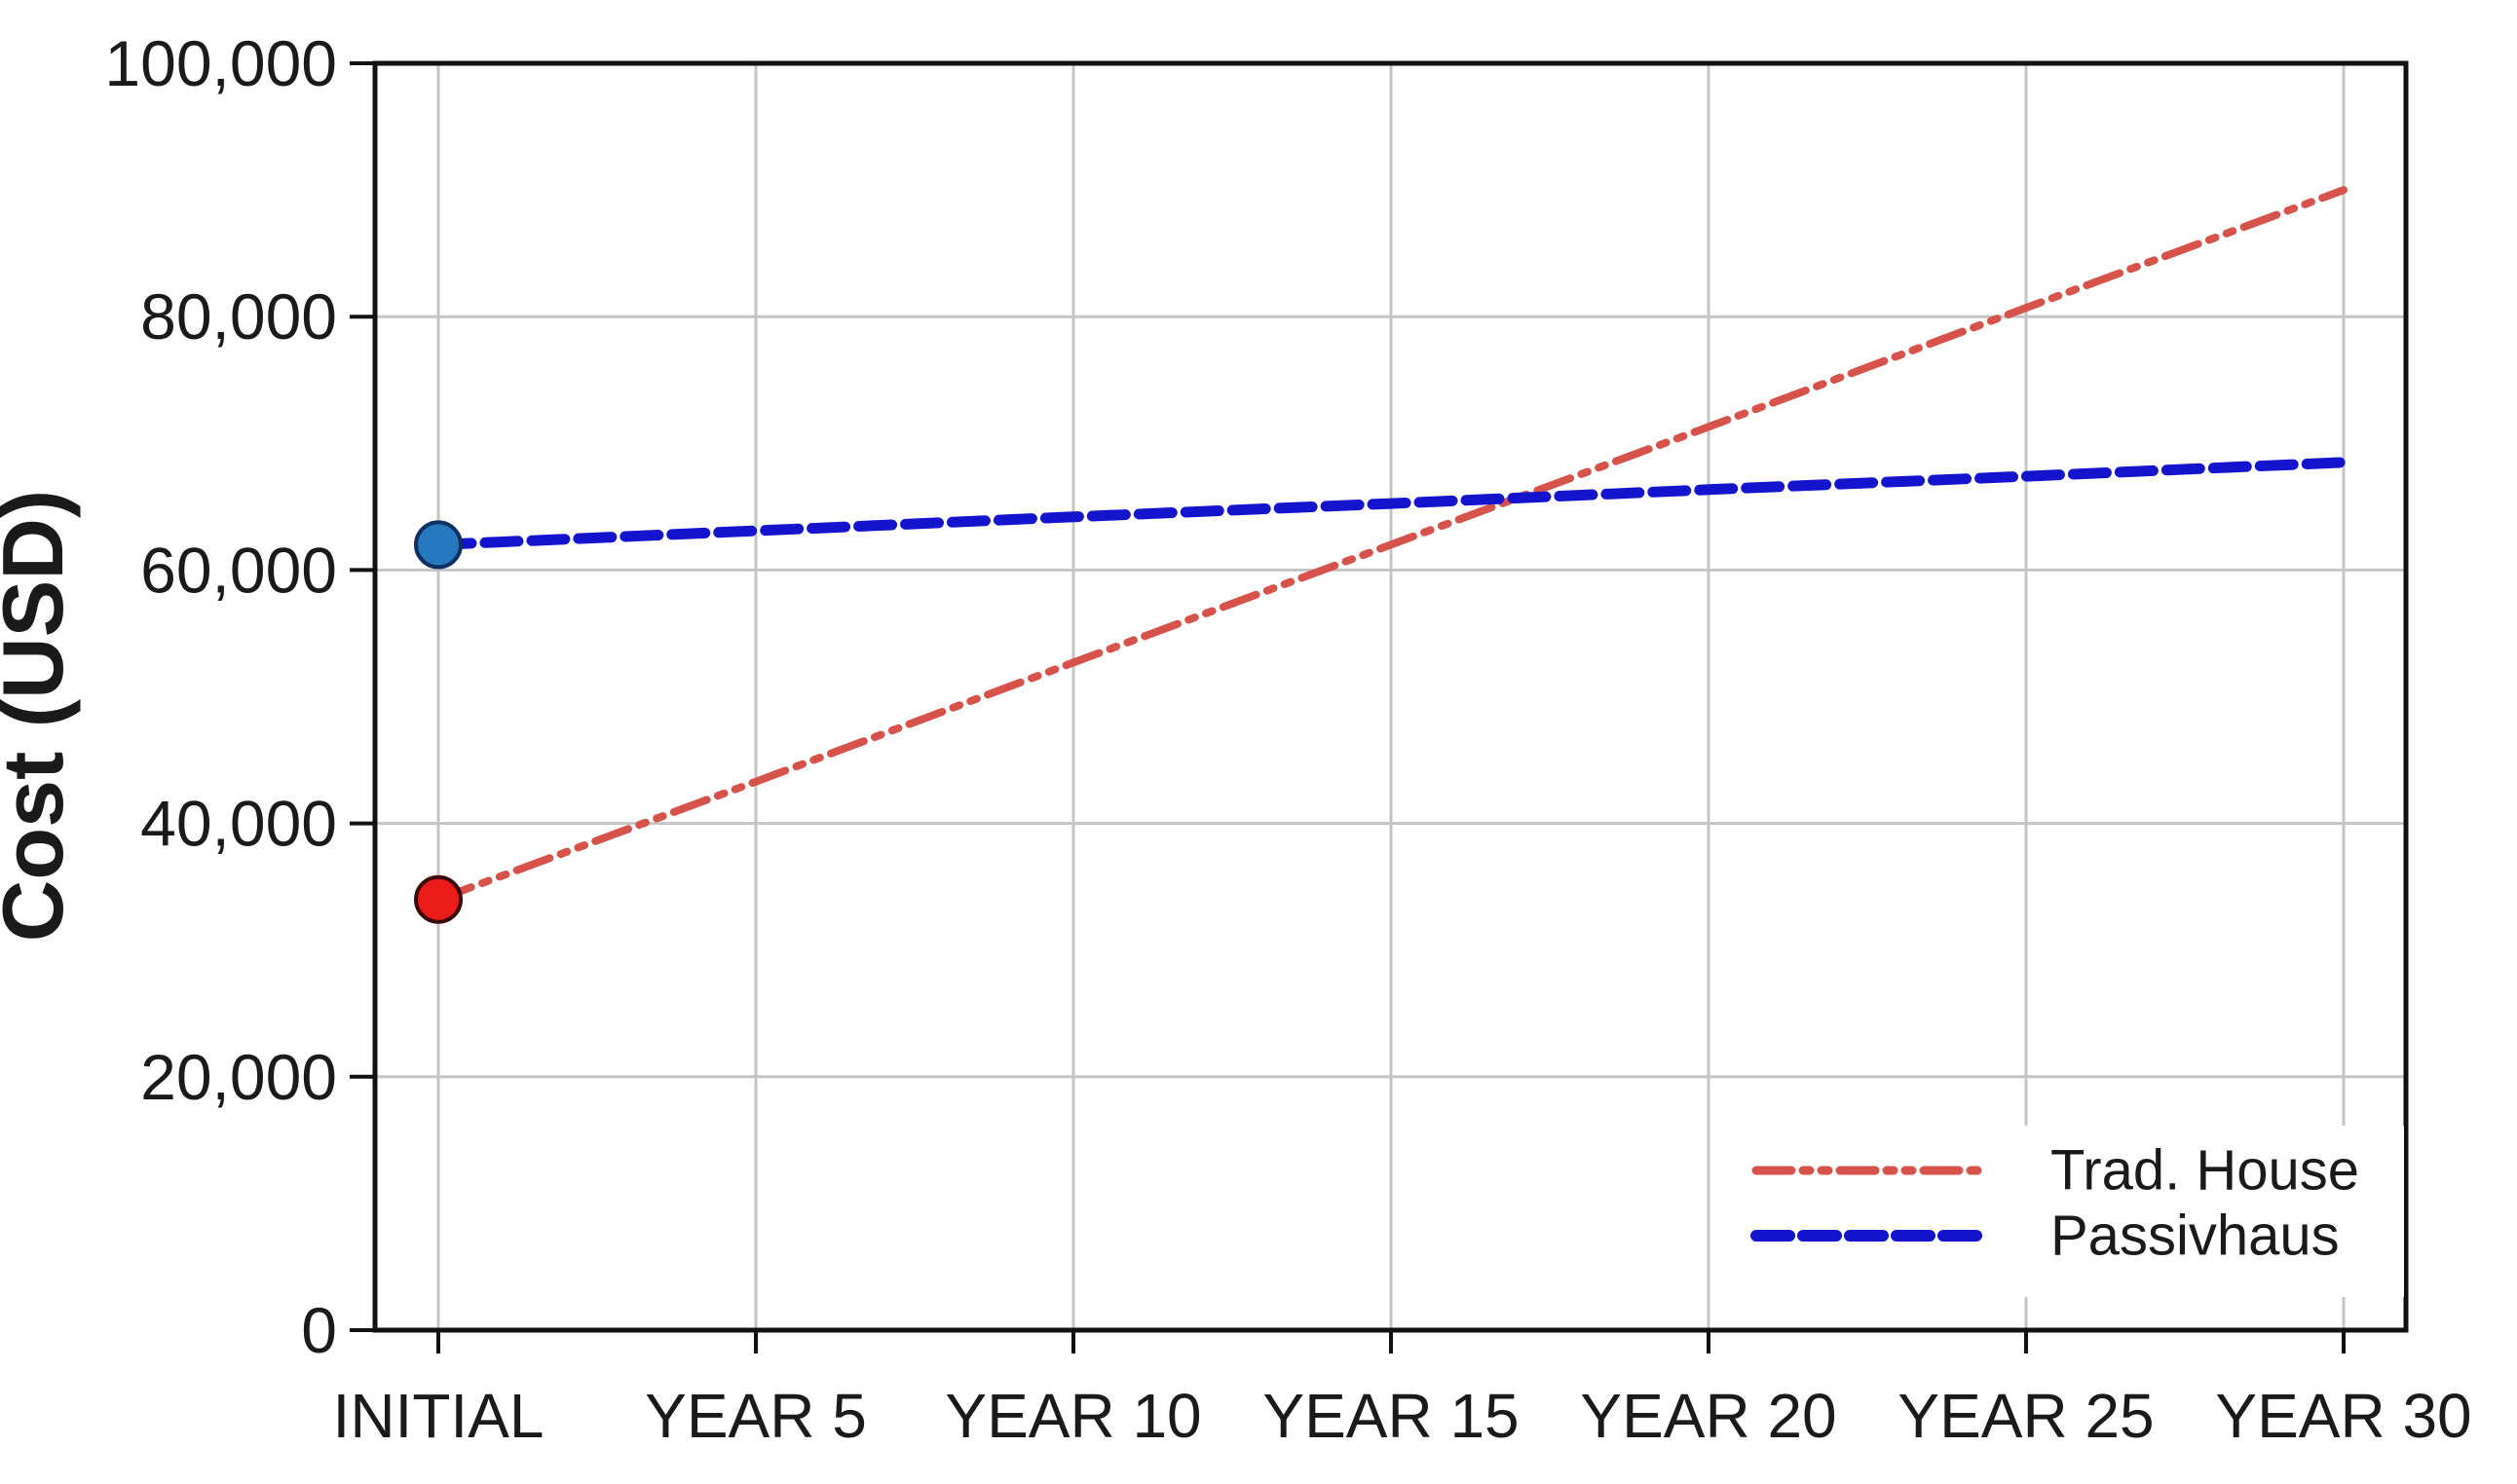  I want to click on x-tick-label: YEAR 30, so click(2343, 1416).